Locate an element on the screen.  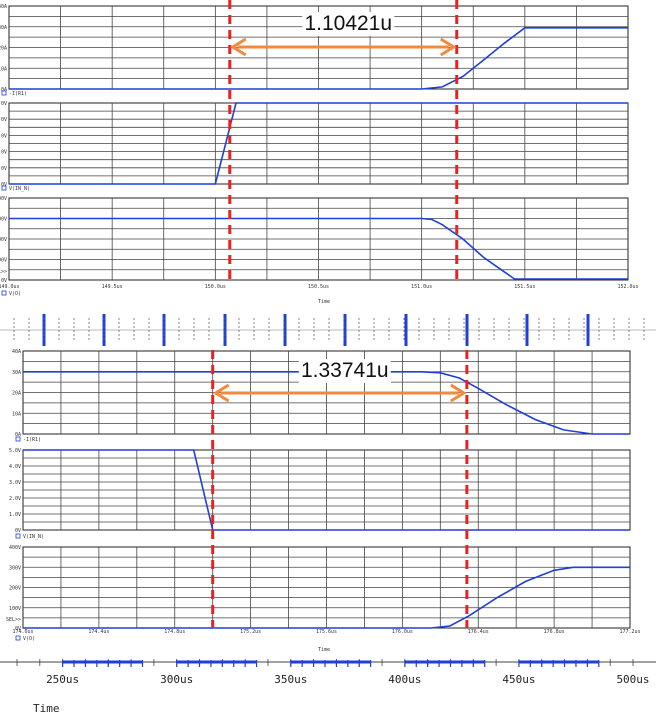
long-axis-title: Time is located at coordinates (46, 708).